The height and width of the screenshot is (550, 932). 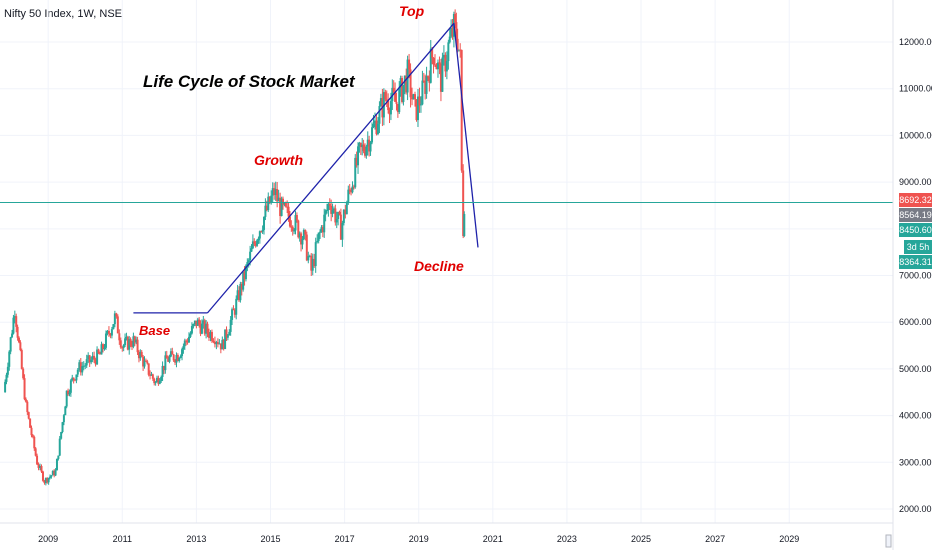 What do you see at coordinates (345, 539) in the screenshot?
I see `x-tick-label: 2017` at bounding box center [345, 539].